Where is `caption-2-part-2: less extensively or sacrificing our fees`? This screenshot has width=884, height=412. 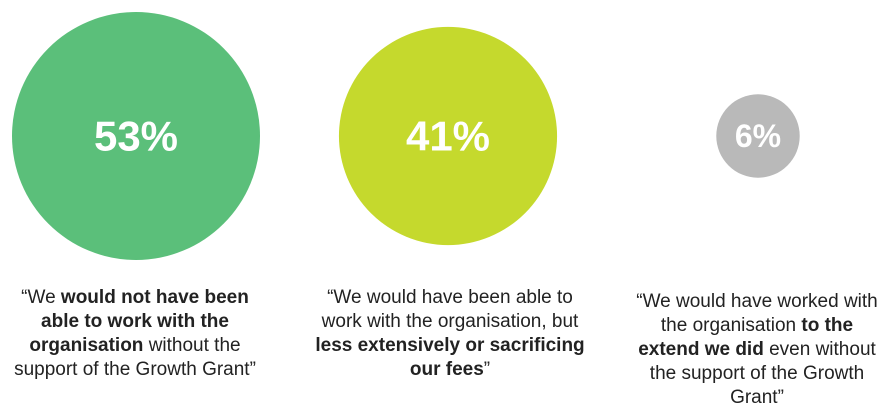
caption-2-part-2: less extensively or sacrificing our fees is located at coordinates (450, 357).